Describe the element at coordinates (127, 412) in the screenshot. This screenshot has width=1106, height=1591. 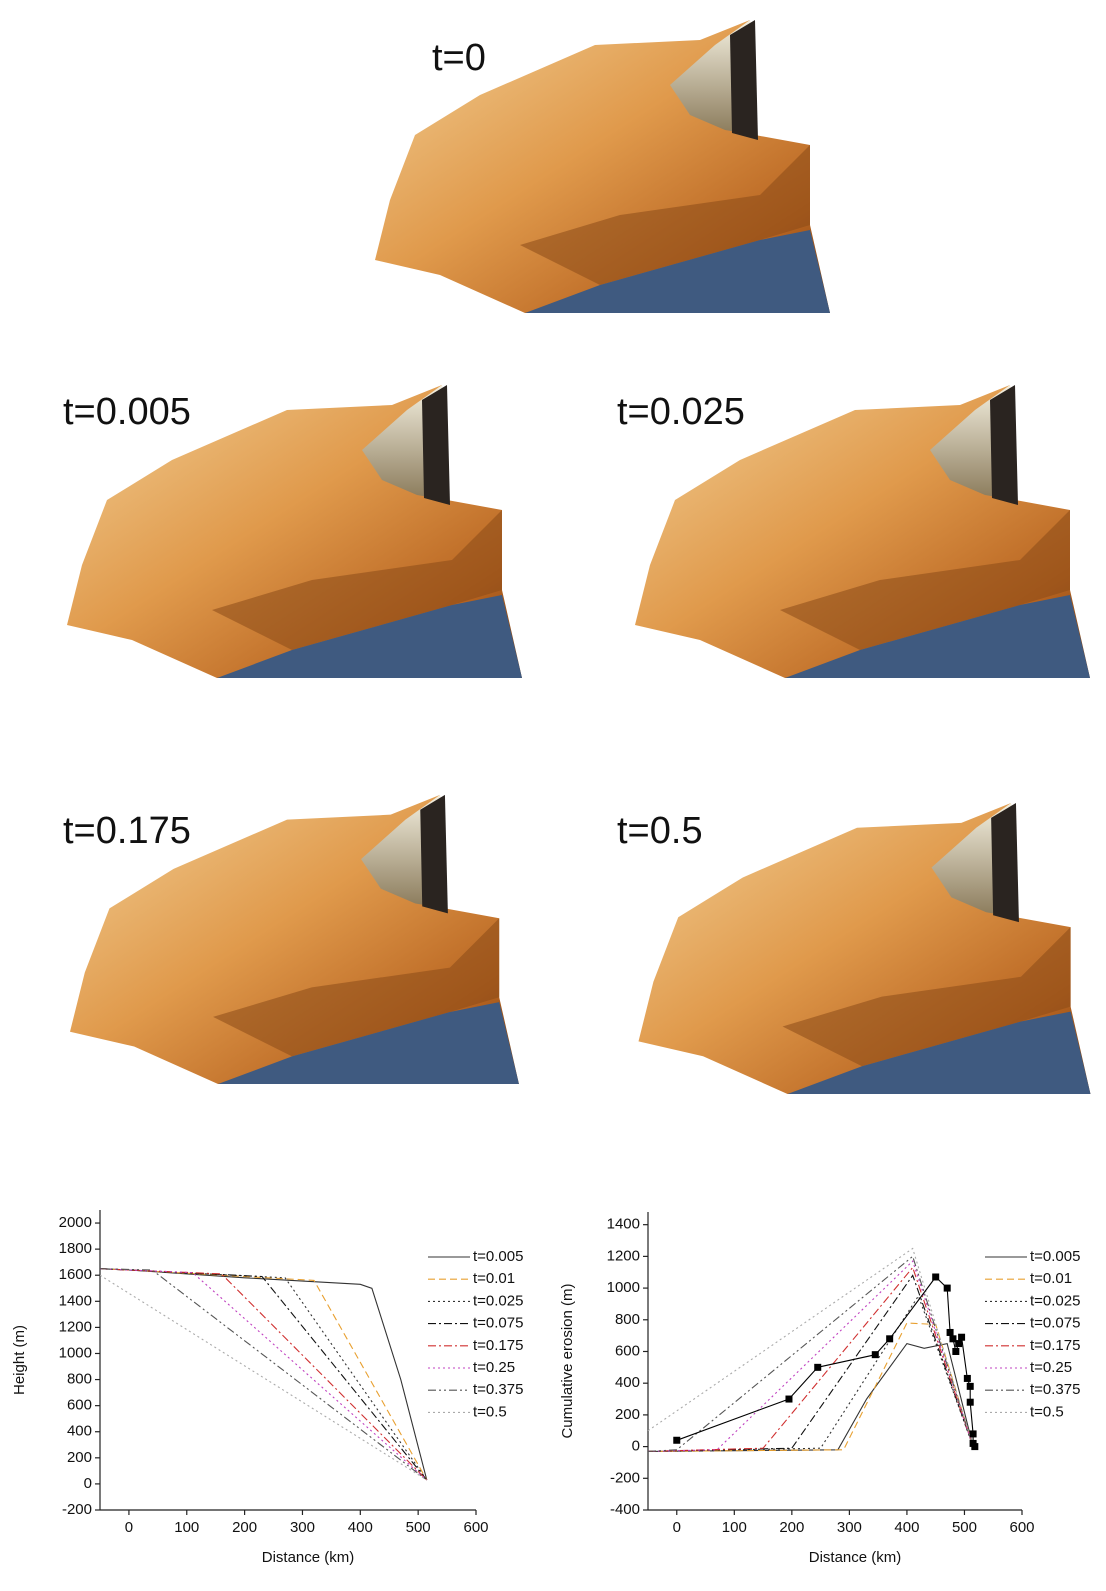
I see `panel-label: t=0.005` at that location.